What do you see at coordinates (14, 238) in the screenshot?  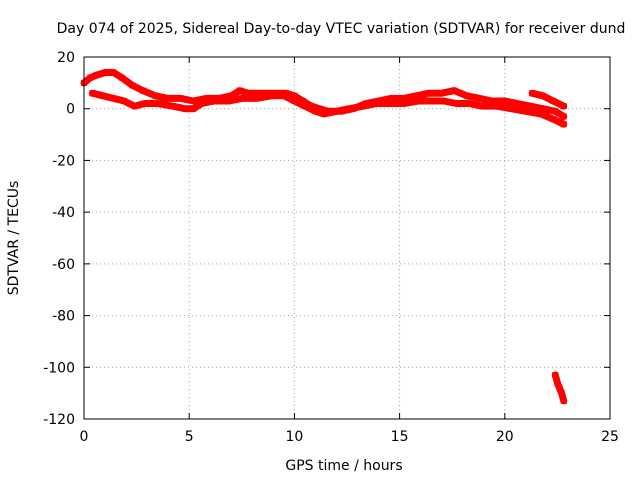 I see `y-axis-label: SDTVAR / TECUs` at bounding box center [14, 238].